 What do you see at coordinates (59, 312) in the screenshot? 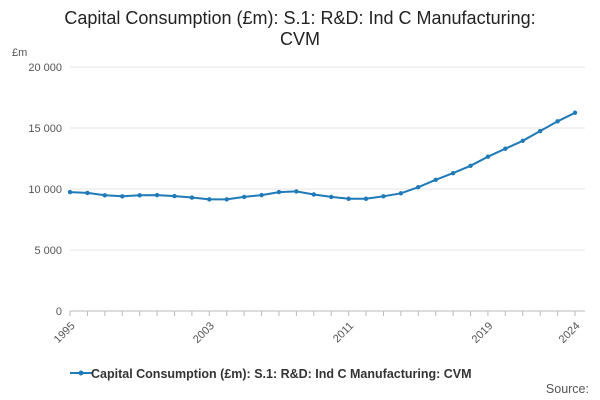
I see `y-tick-label: 0` at bounding box center [59, 312].